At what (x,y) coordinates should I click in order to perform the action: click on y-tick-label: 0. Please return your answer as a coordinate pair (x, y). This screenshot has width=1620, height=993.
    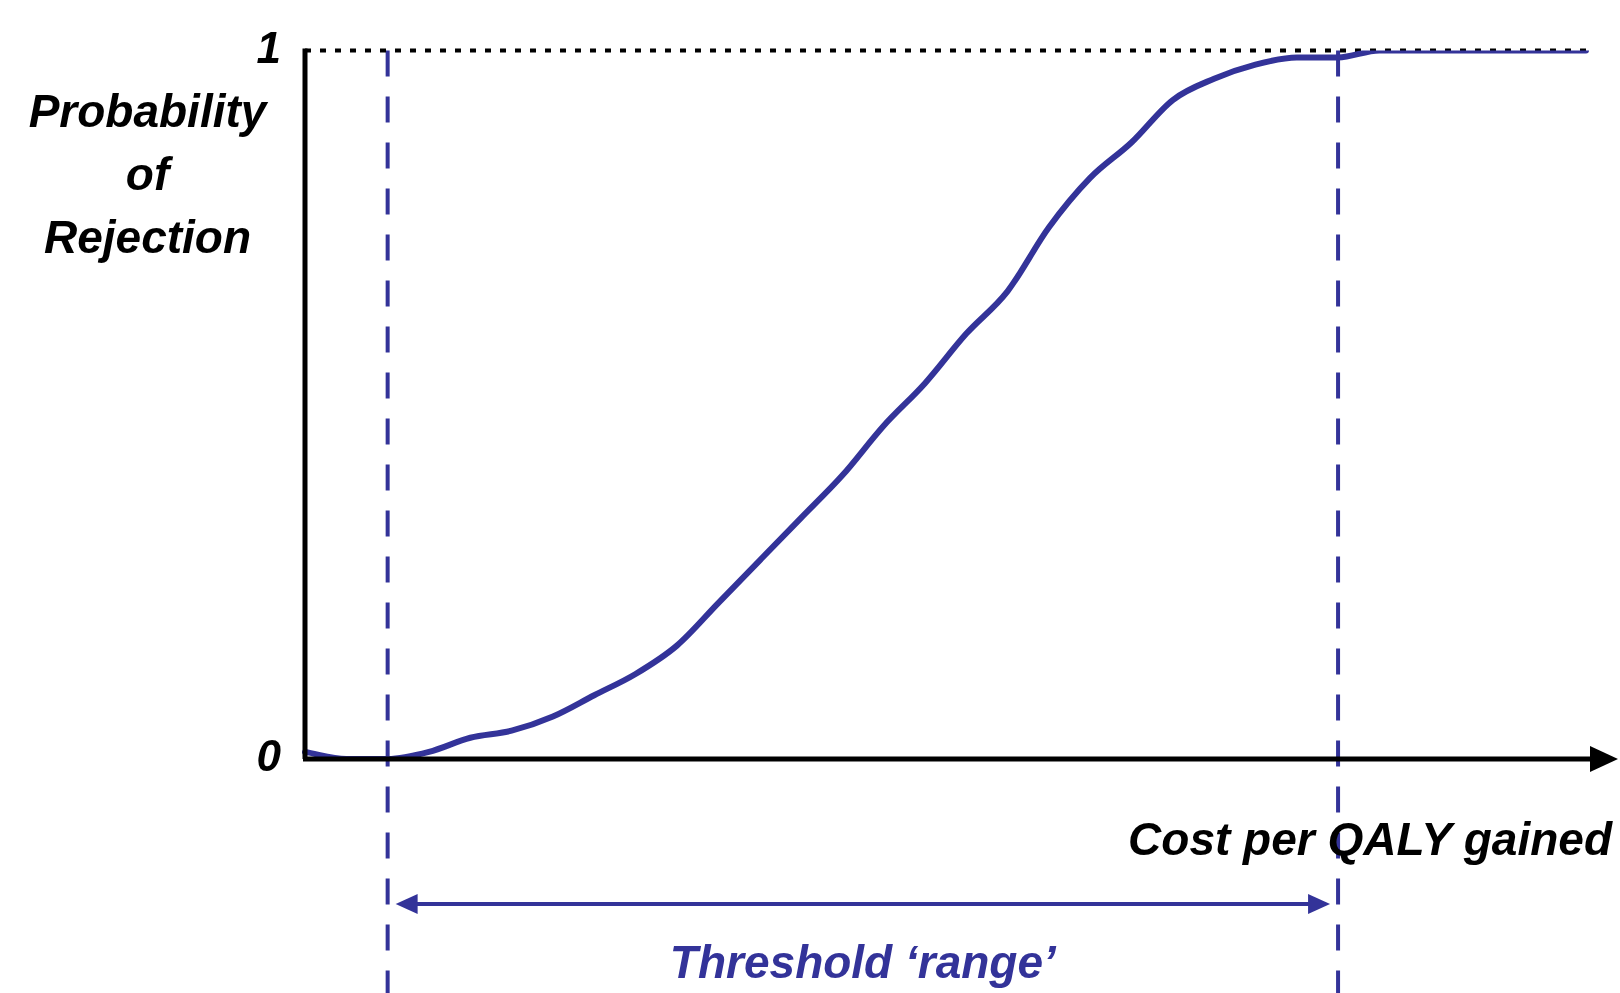
    Looking at the image, I should click on (269, 756).